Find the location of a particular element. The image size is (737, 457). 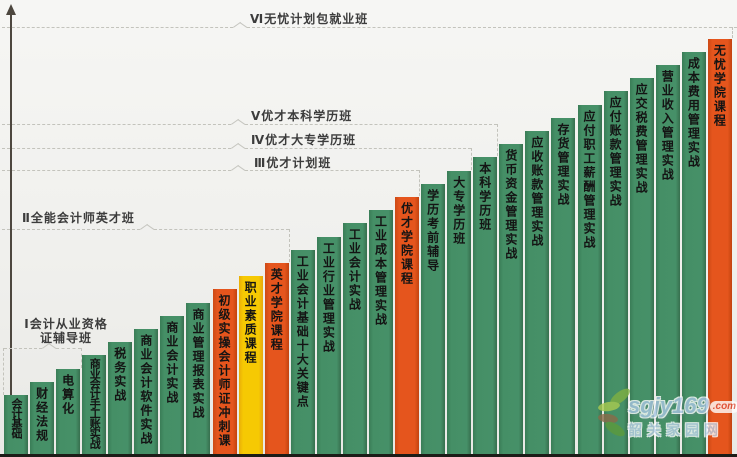

bar-label: 应付账款管理实战 is located at coordinates (615, 152).